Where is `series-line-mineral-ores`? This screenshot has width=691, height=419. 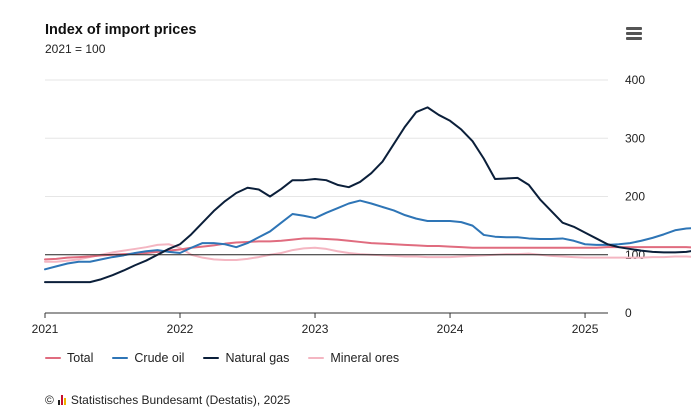
series-line-mineral-ores is located at coordinates (367, 253).